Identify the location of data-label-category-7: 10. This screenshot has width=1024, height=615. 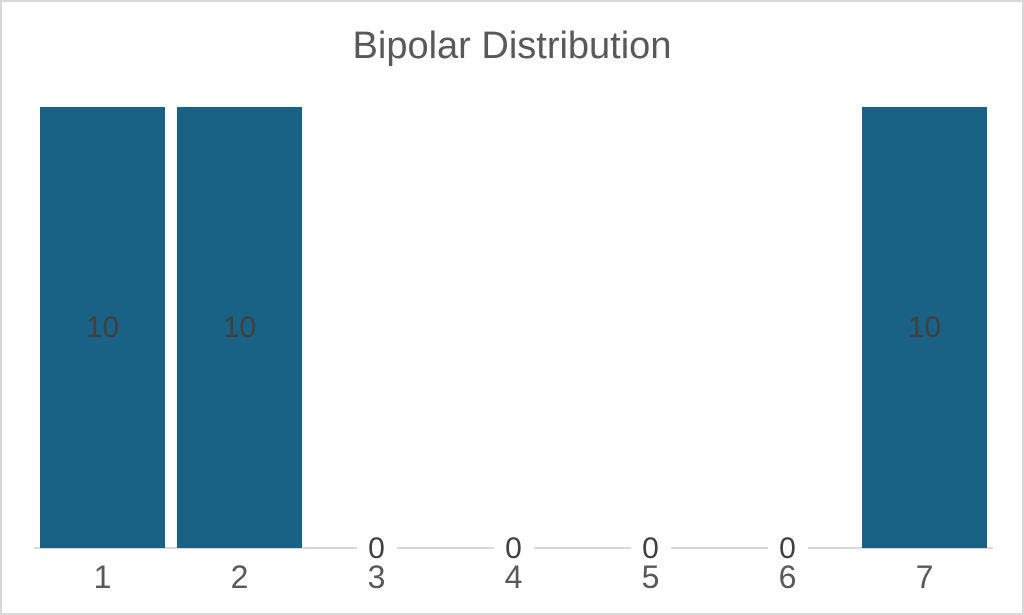
(924, 327).